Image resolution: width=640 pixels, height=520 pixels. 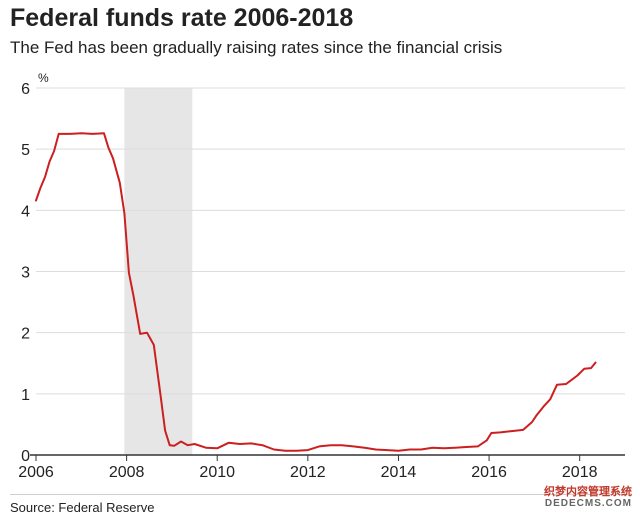 I want to click on y-tick-label: 2, so click(x=25, y=334).